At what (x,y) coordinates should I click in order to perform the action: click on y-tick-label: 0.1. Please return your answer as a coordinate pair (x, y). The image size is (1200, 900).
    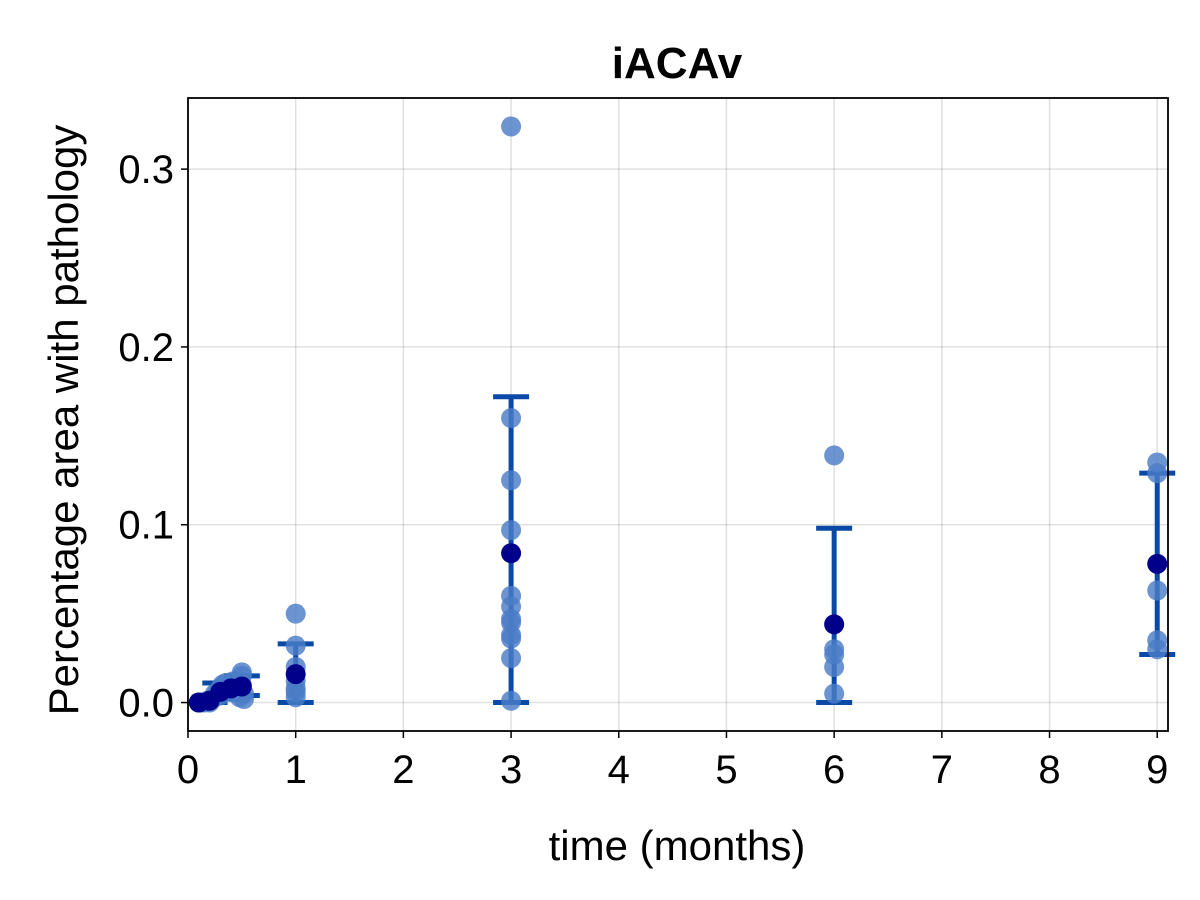
    Looking at the image, I should click on (146, 526).